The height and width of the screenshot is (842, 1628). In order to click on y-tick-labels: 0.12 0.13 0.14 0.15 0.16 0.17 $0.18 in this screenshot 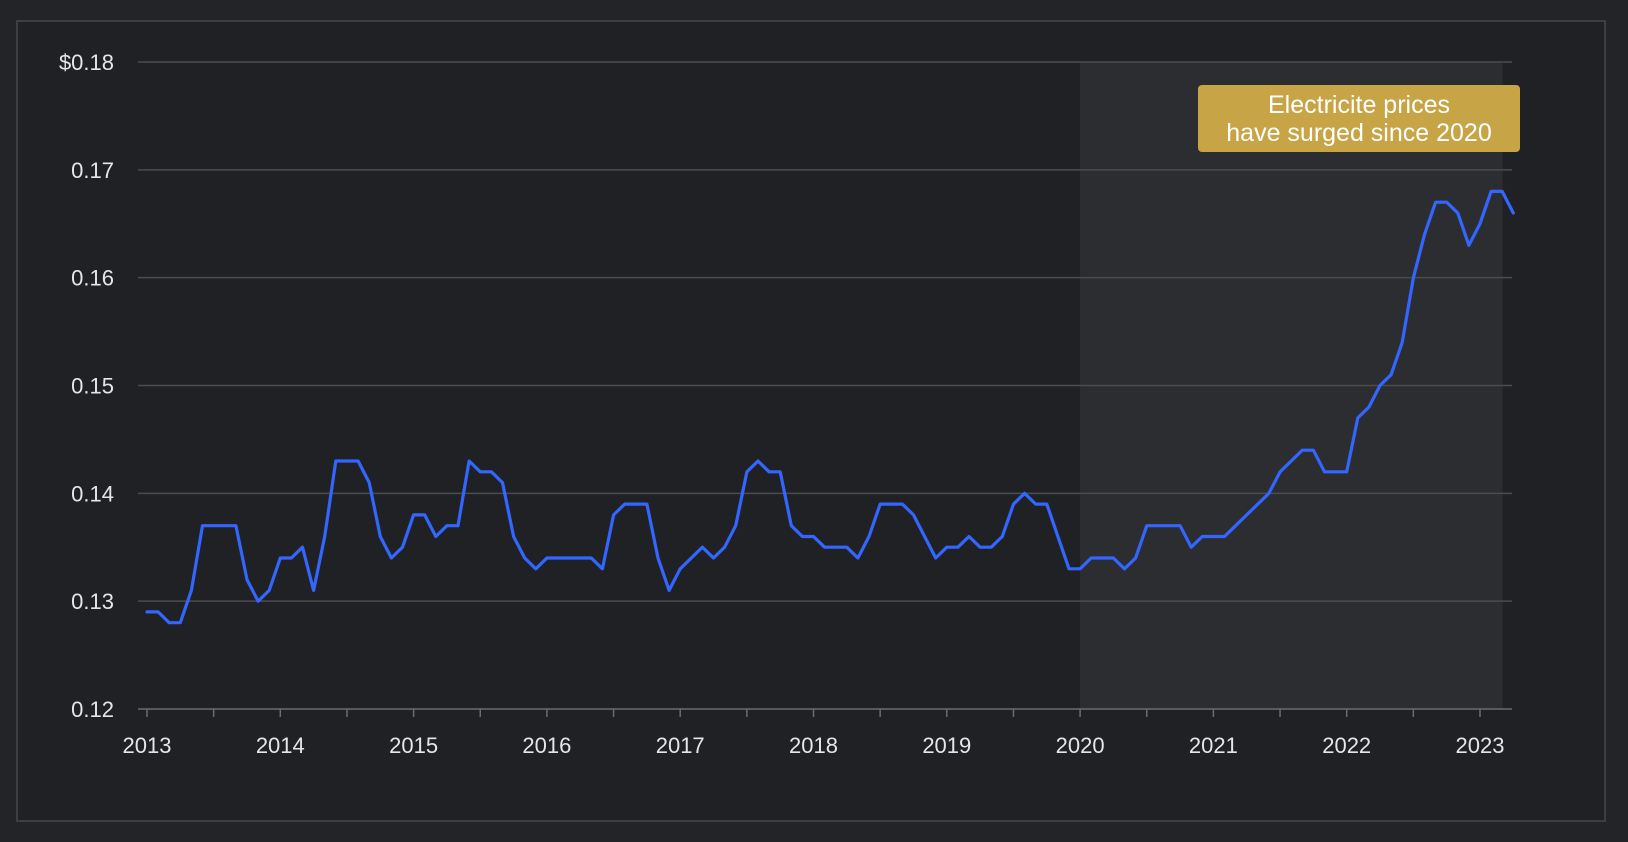, I will do `click(86, 386)`.